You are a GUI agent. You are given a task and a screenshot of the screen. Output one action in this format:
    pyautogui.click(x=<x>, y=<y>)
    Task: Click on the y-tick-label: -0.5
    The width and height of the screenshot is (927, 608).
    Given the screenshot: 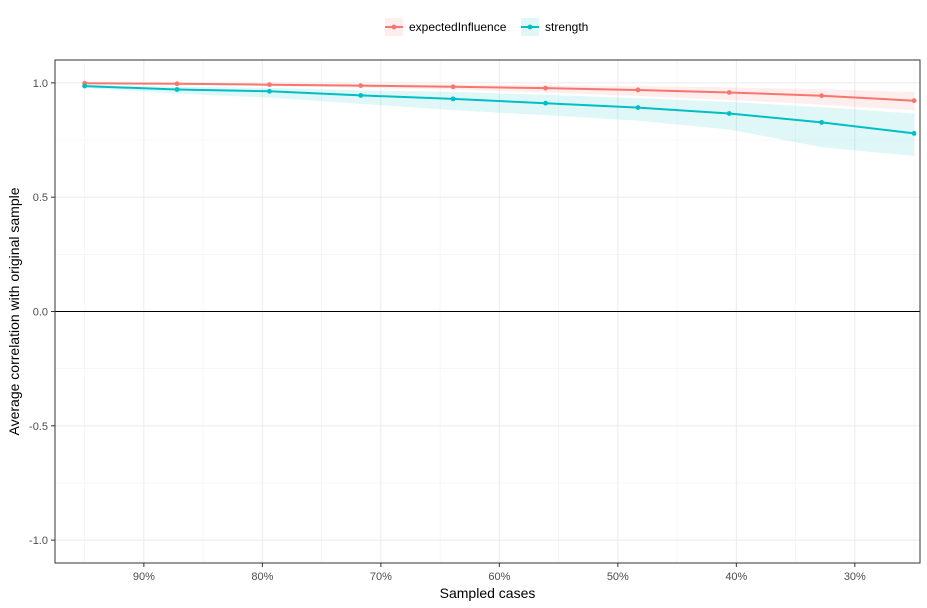 What is the action you would take?
    pyautogui.click(x=38, y=427)
    